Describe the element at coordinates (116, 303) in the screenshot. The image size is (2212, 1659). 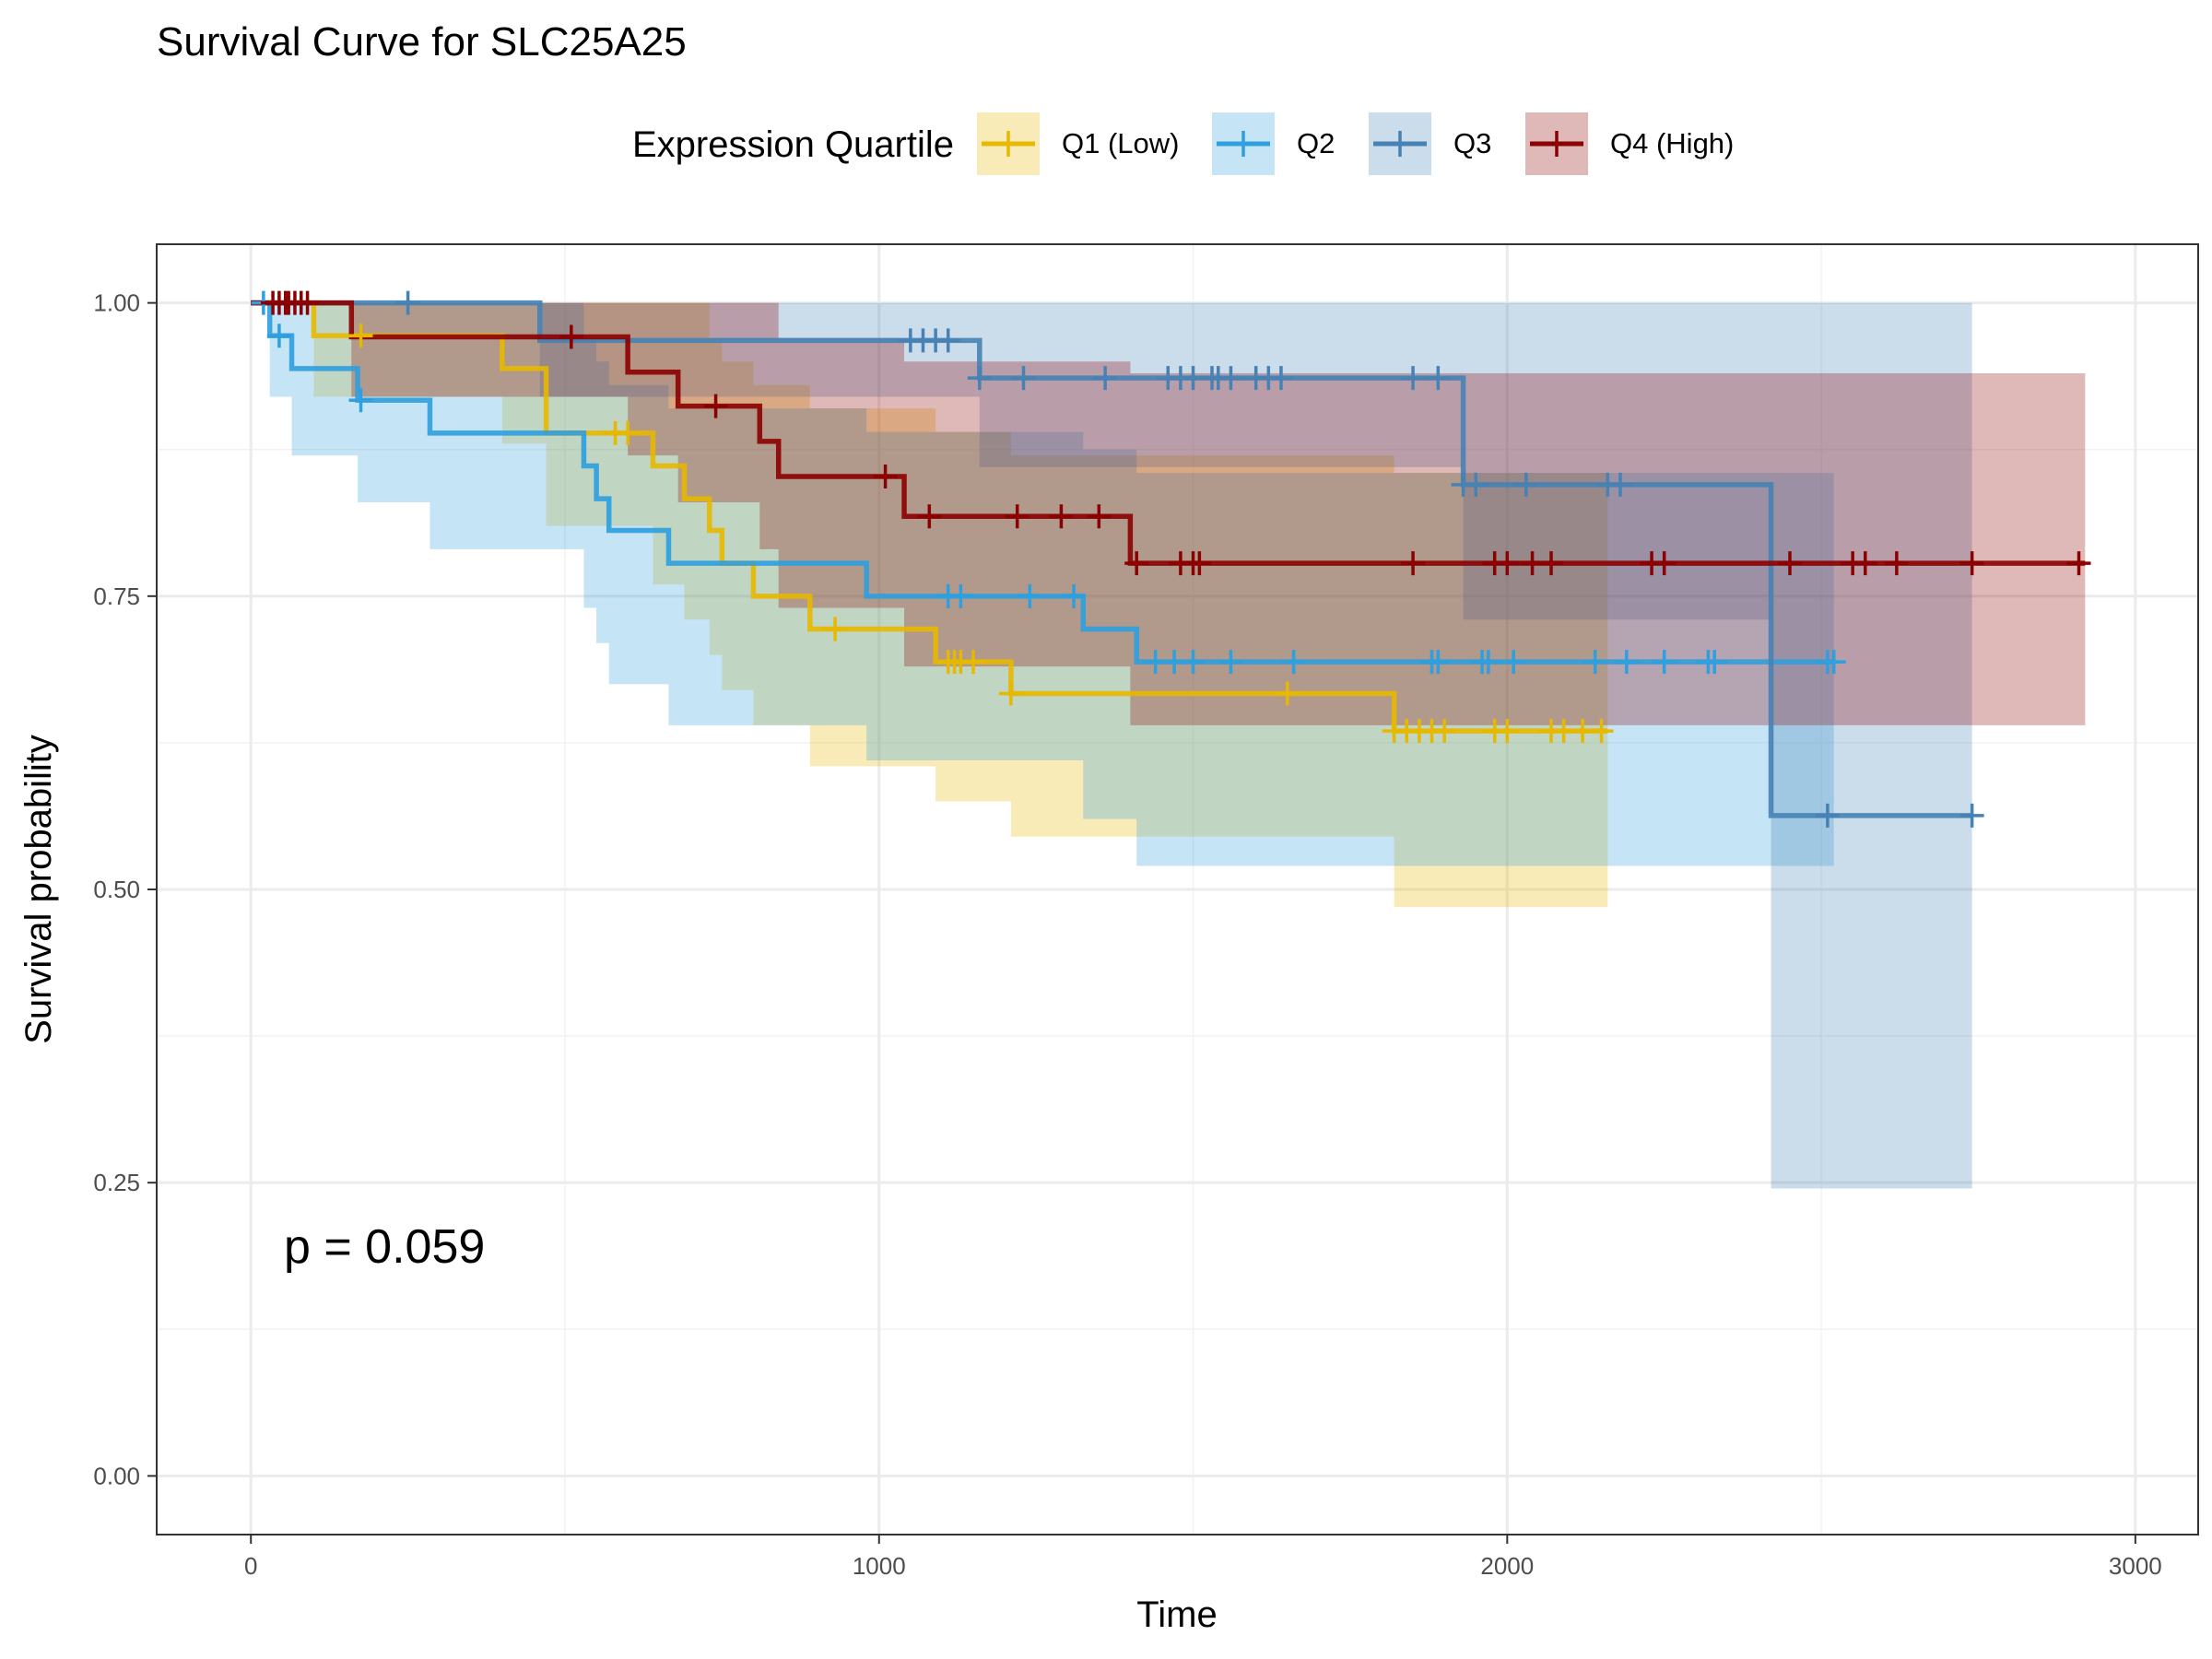
I see `y-tick-label: 1.00` at that location.